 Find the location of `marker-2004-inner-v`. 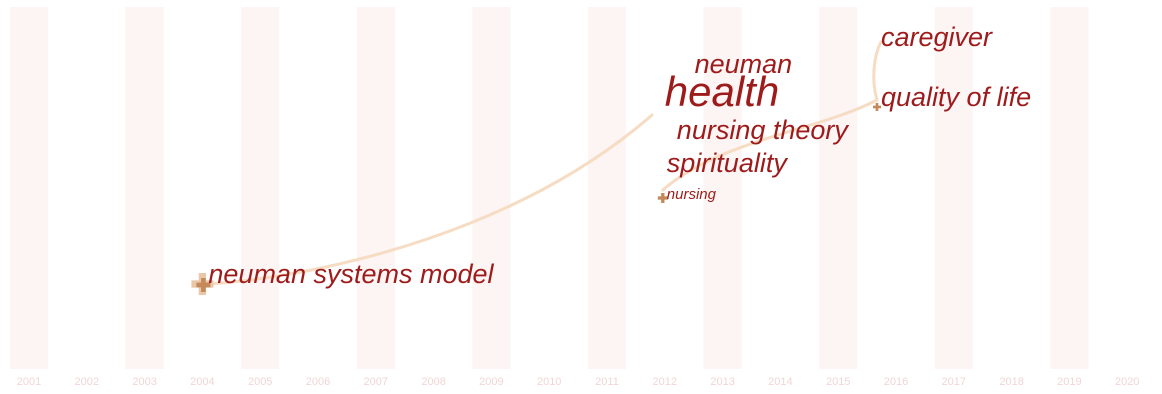

marker-2004-inner-v is located at coordinates (203, 285).